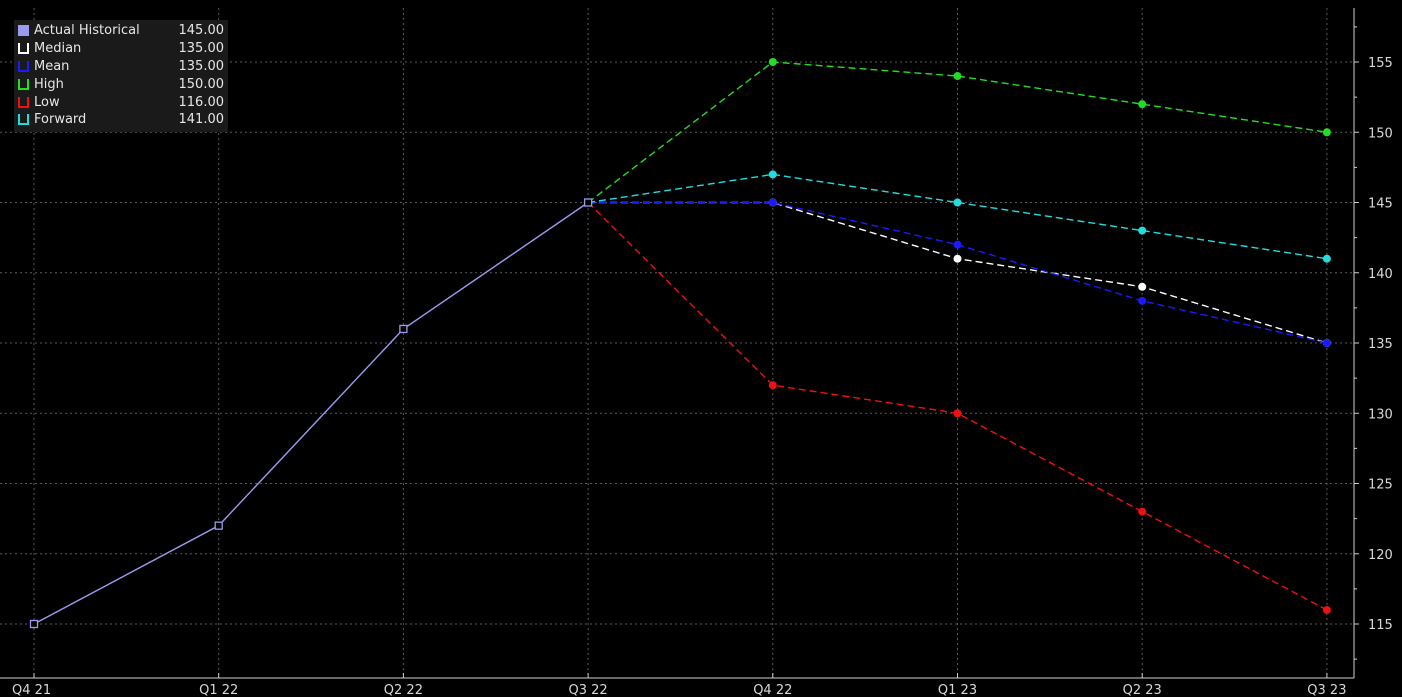  I want to click on x-tick-label: Q4 22, so click(772, 690).